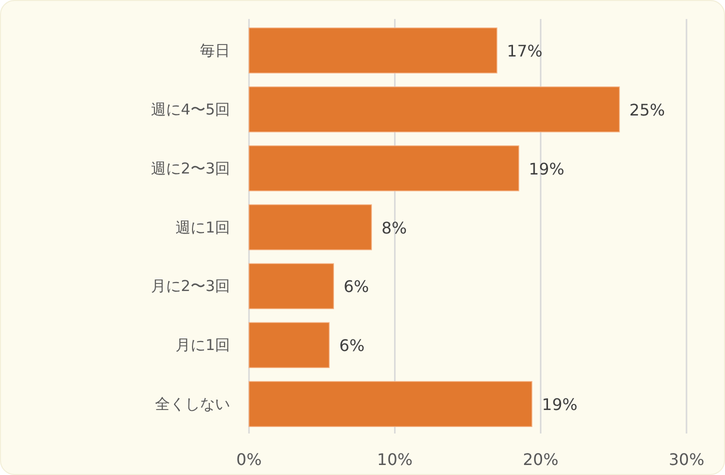 This screenshot has height=475, width=725. Describe the element at coordinates (647, 110) in the screenshot. I see `data-label: 25%` at that location.